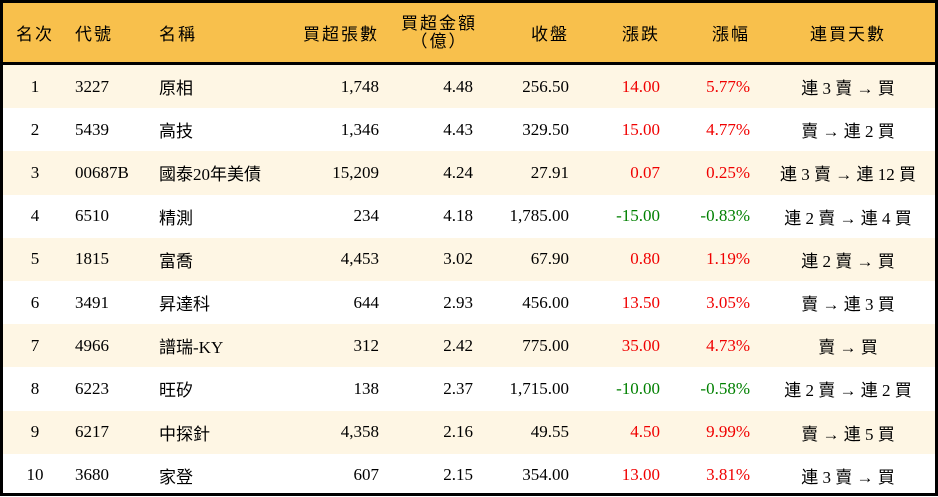 Image resolution: width=938 pixels, height=497 pixels. Describe the element at coordinates (645, 259) in the screenshot. I see `cell-change: 0.80` at that location.